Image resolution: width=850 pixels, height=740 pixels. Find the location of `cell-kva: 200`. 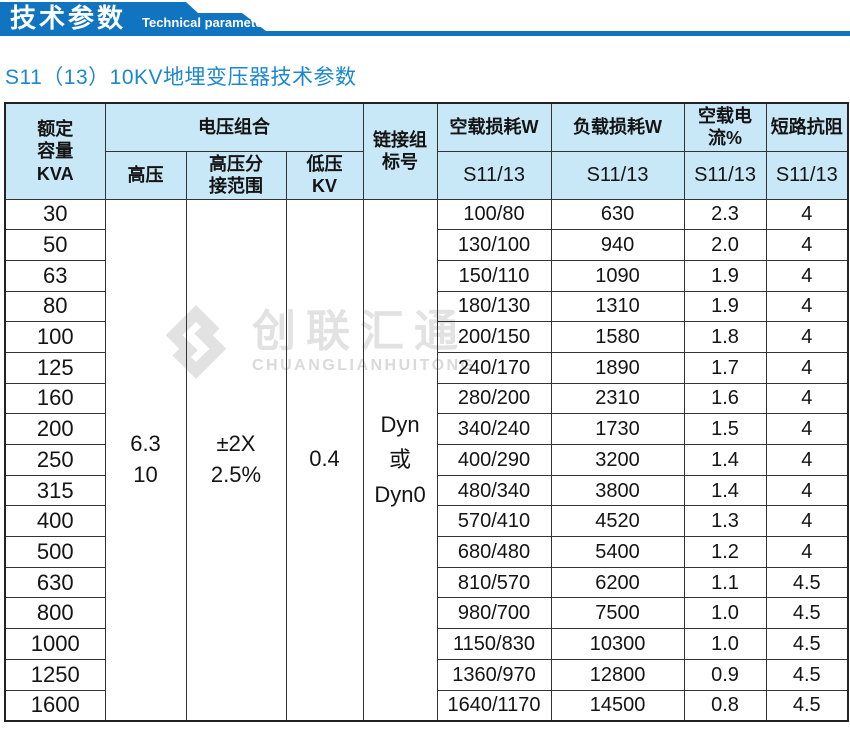

cell-kva: 200 is located at coordinates (55, 429).